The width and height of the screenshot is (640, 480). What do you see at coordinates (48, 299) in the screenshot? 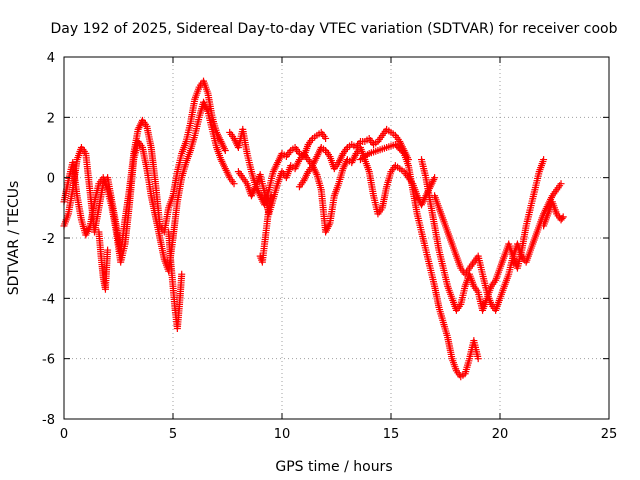
I see `y-tick-label: -4` at bounding box center [48, 299].